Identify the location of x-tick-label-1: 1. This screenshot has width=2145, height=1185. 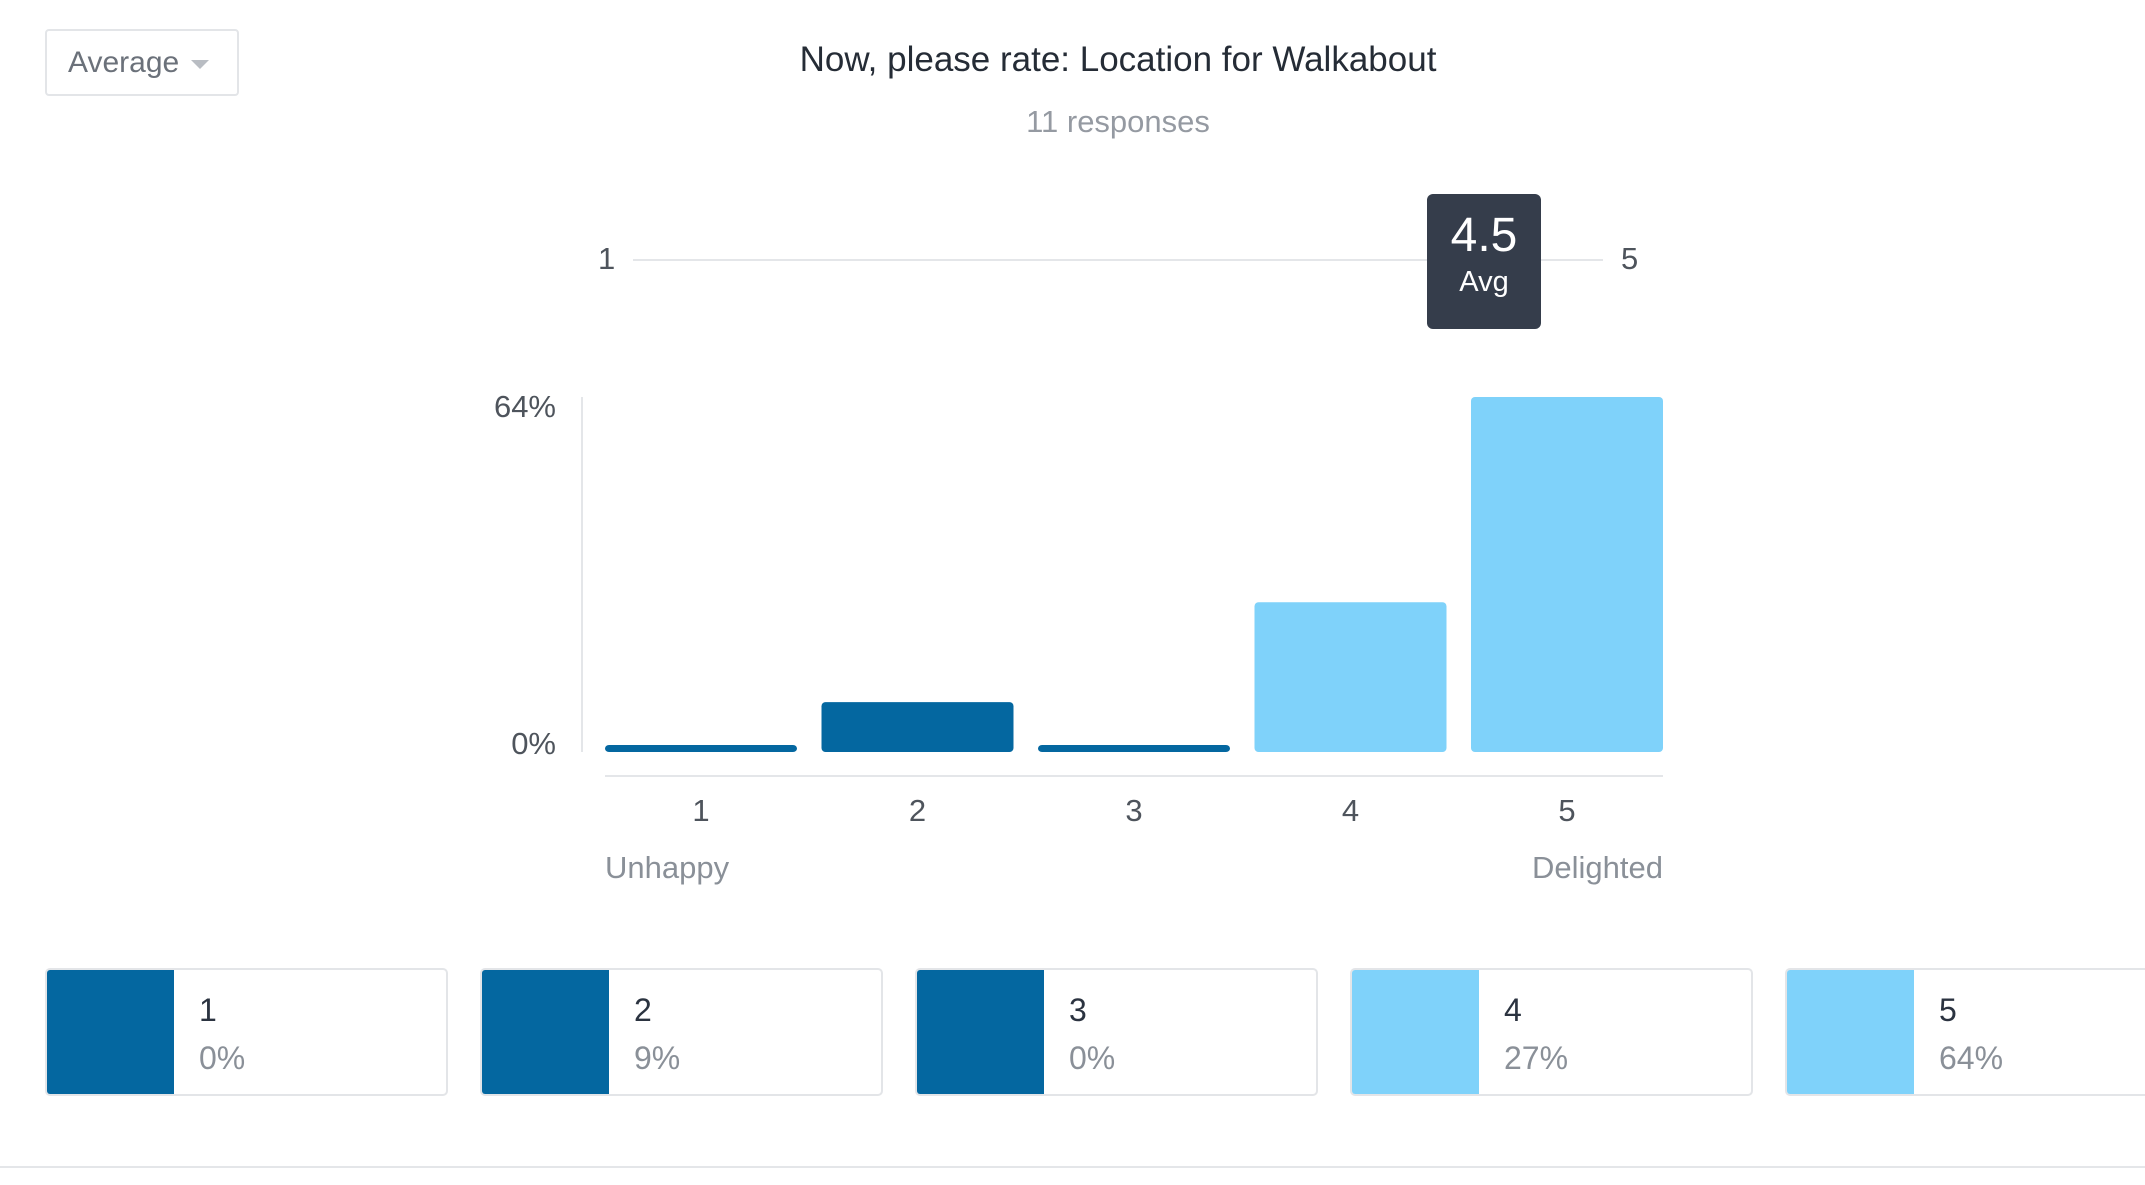
(700, 810).